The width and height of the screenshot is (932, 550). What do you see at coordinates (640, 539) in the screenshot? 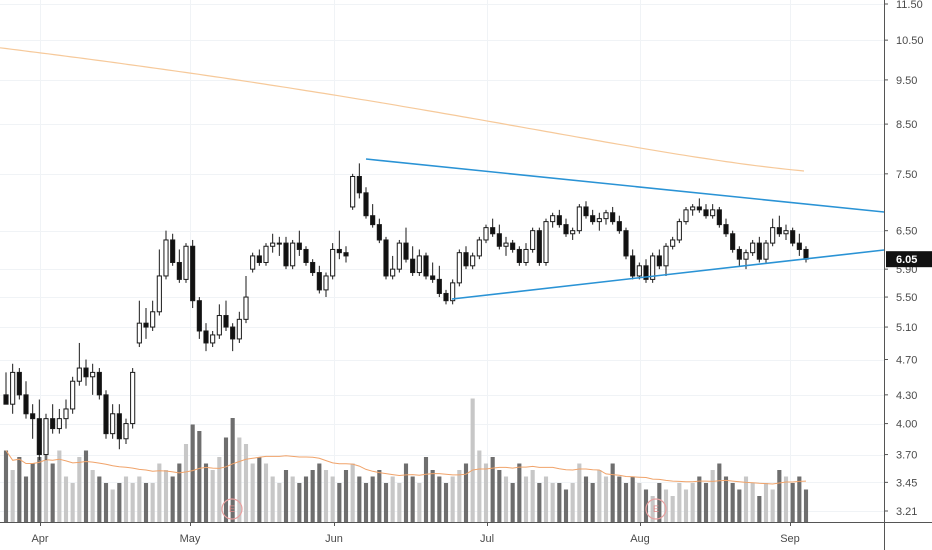
I see `month-label: Aug` at bounding box center [640, 539].